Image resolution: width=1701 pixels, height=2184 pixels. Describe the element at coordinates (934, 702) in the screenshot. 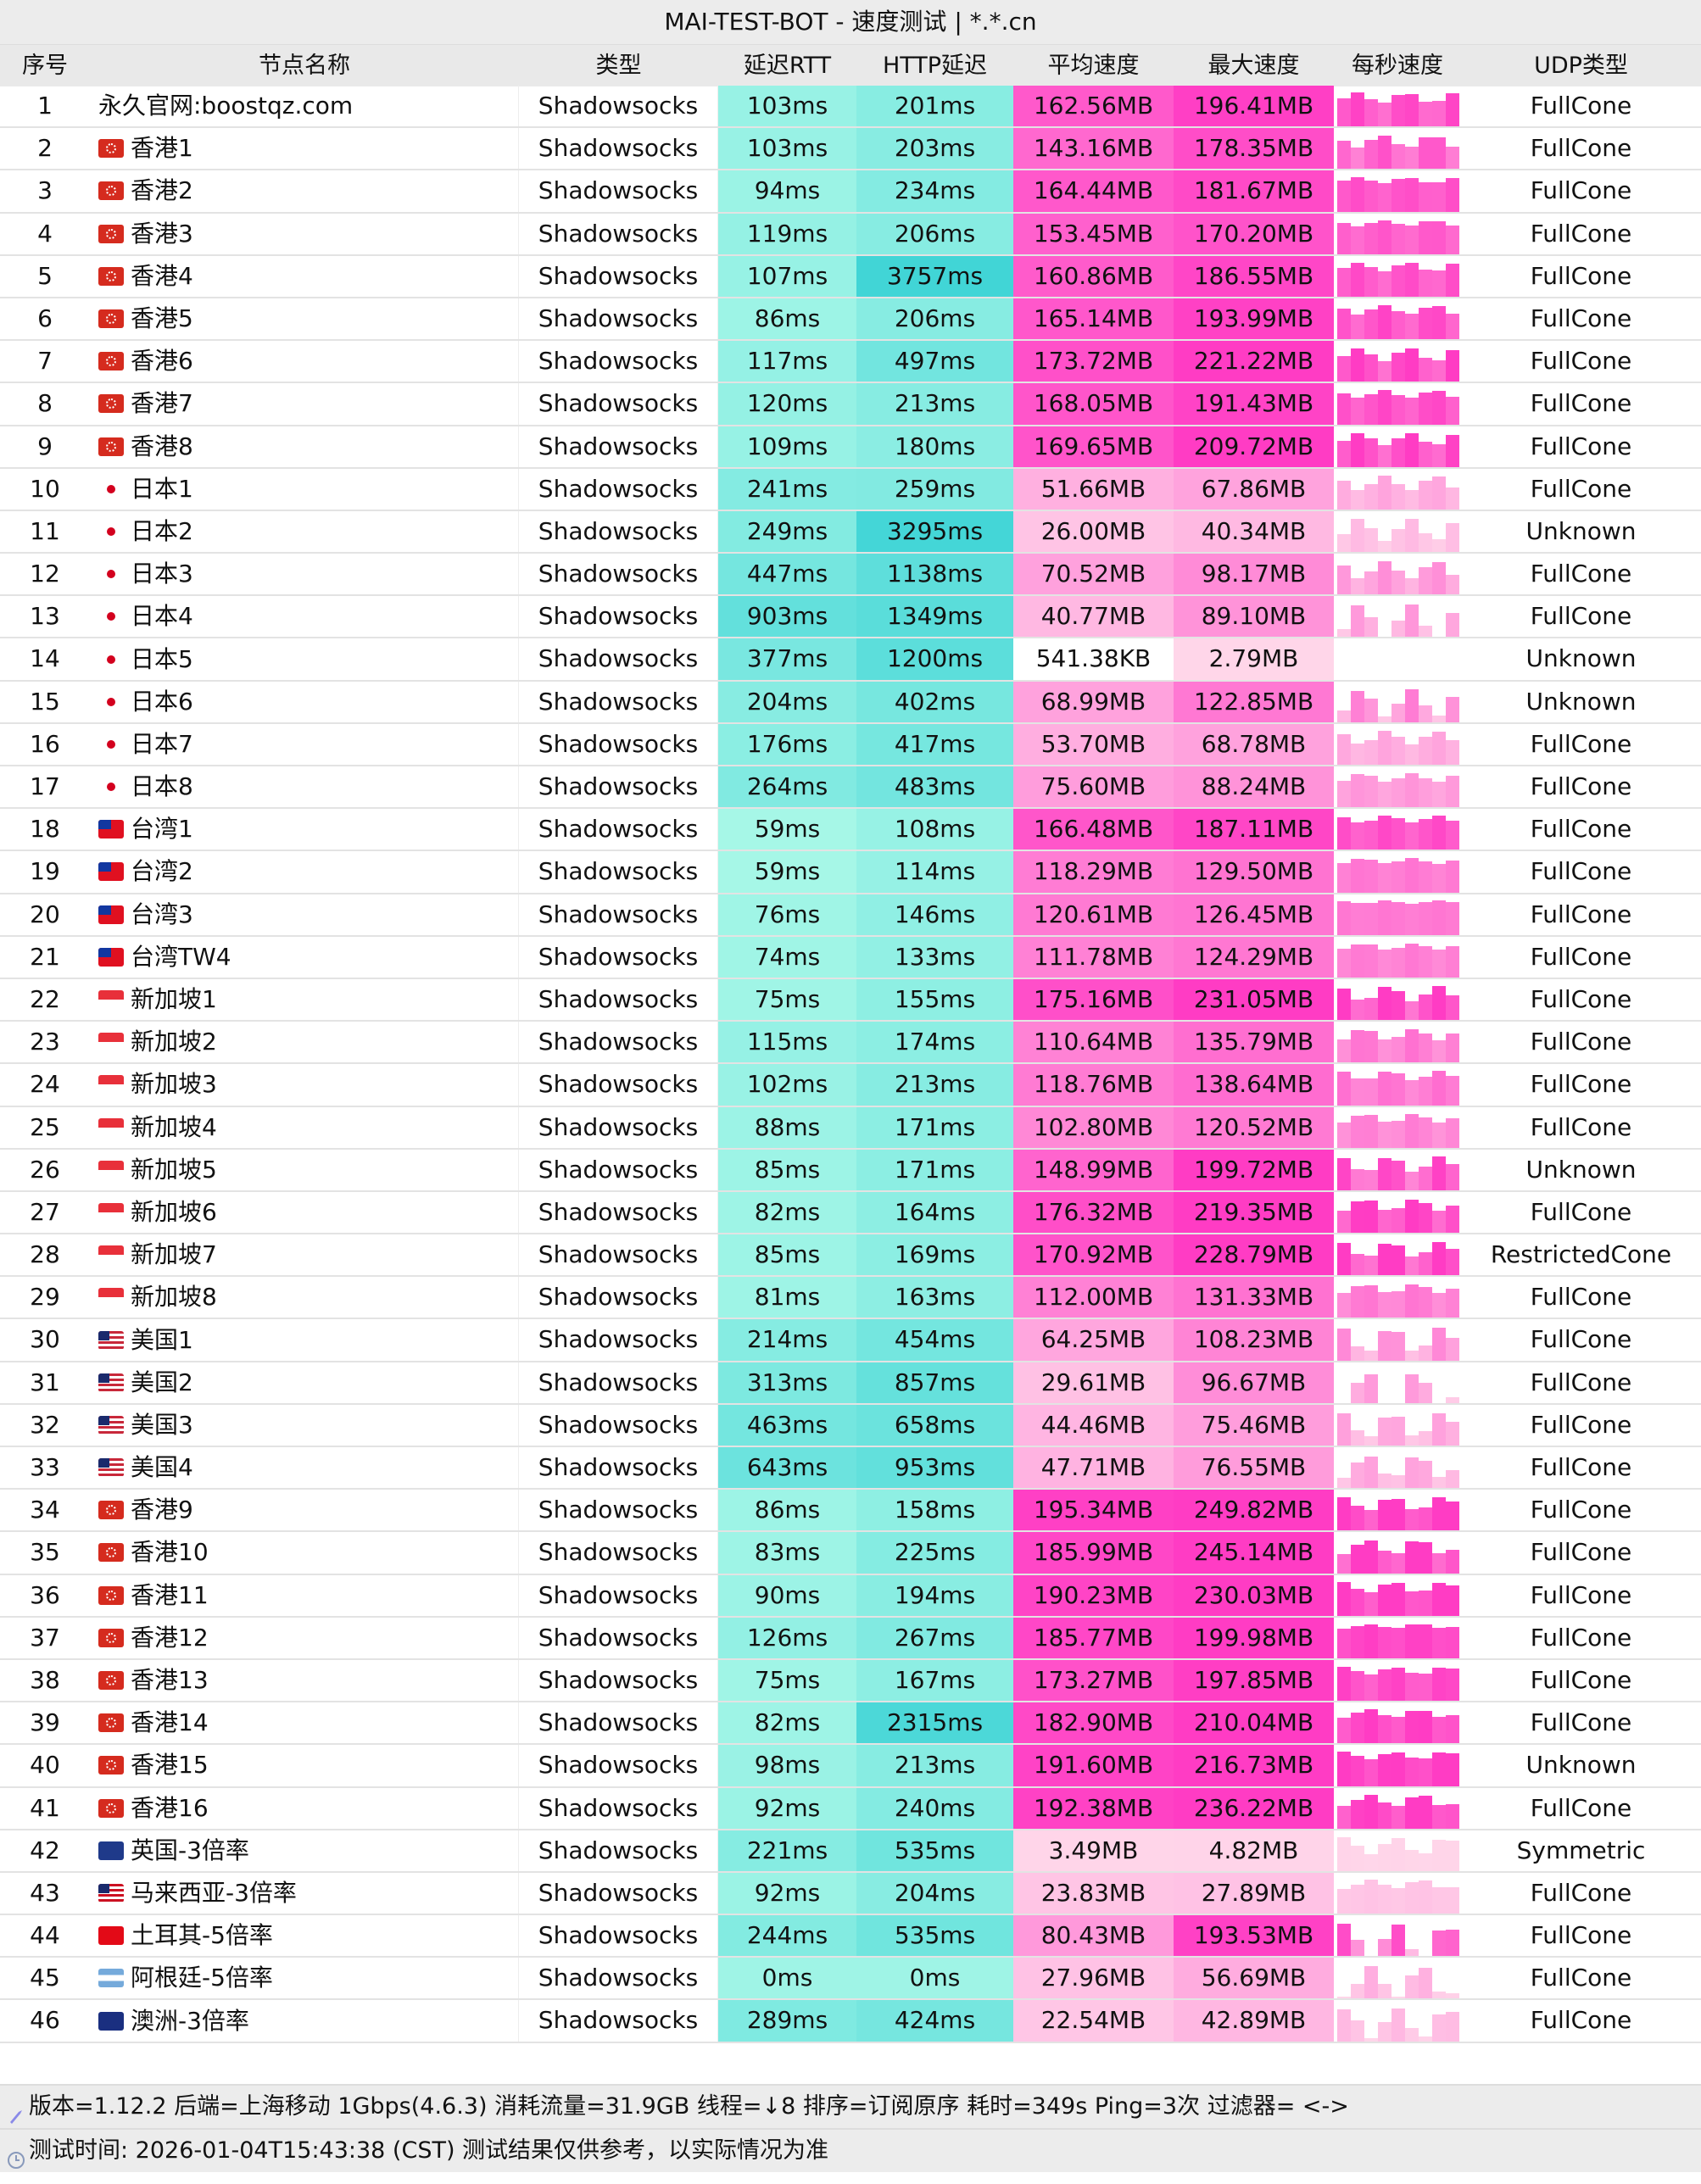

I see `http-latency-cell: 402ms` at that location.